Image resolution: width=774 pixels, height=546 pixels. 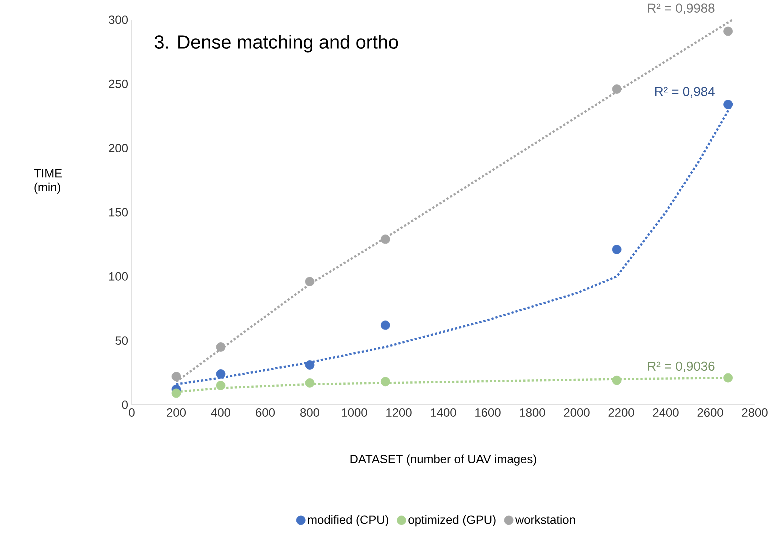 I want to click on x-tick-label: 2600, so click(x=711, y=412).